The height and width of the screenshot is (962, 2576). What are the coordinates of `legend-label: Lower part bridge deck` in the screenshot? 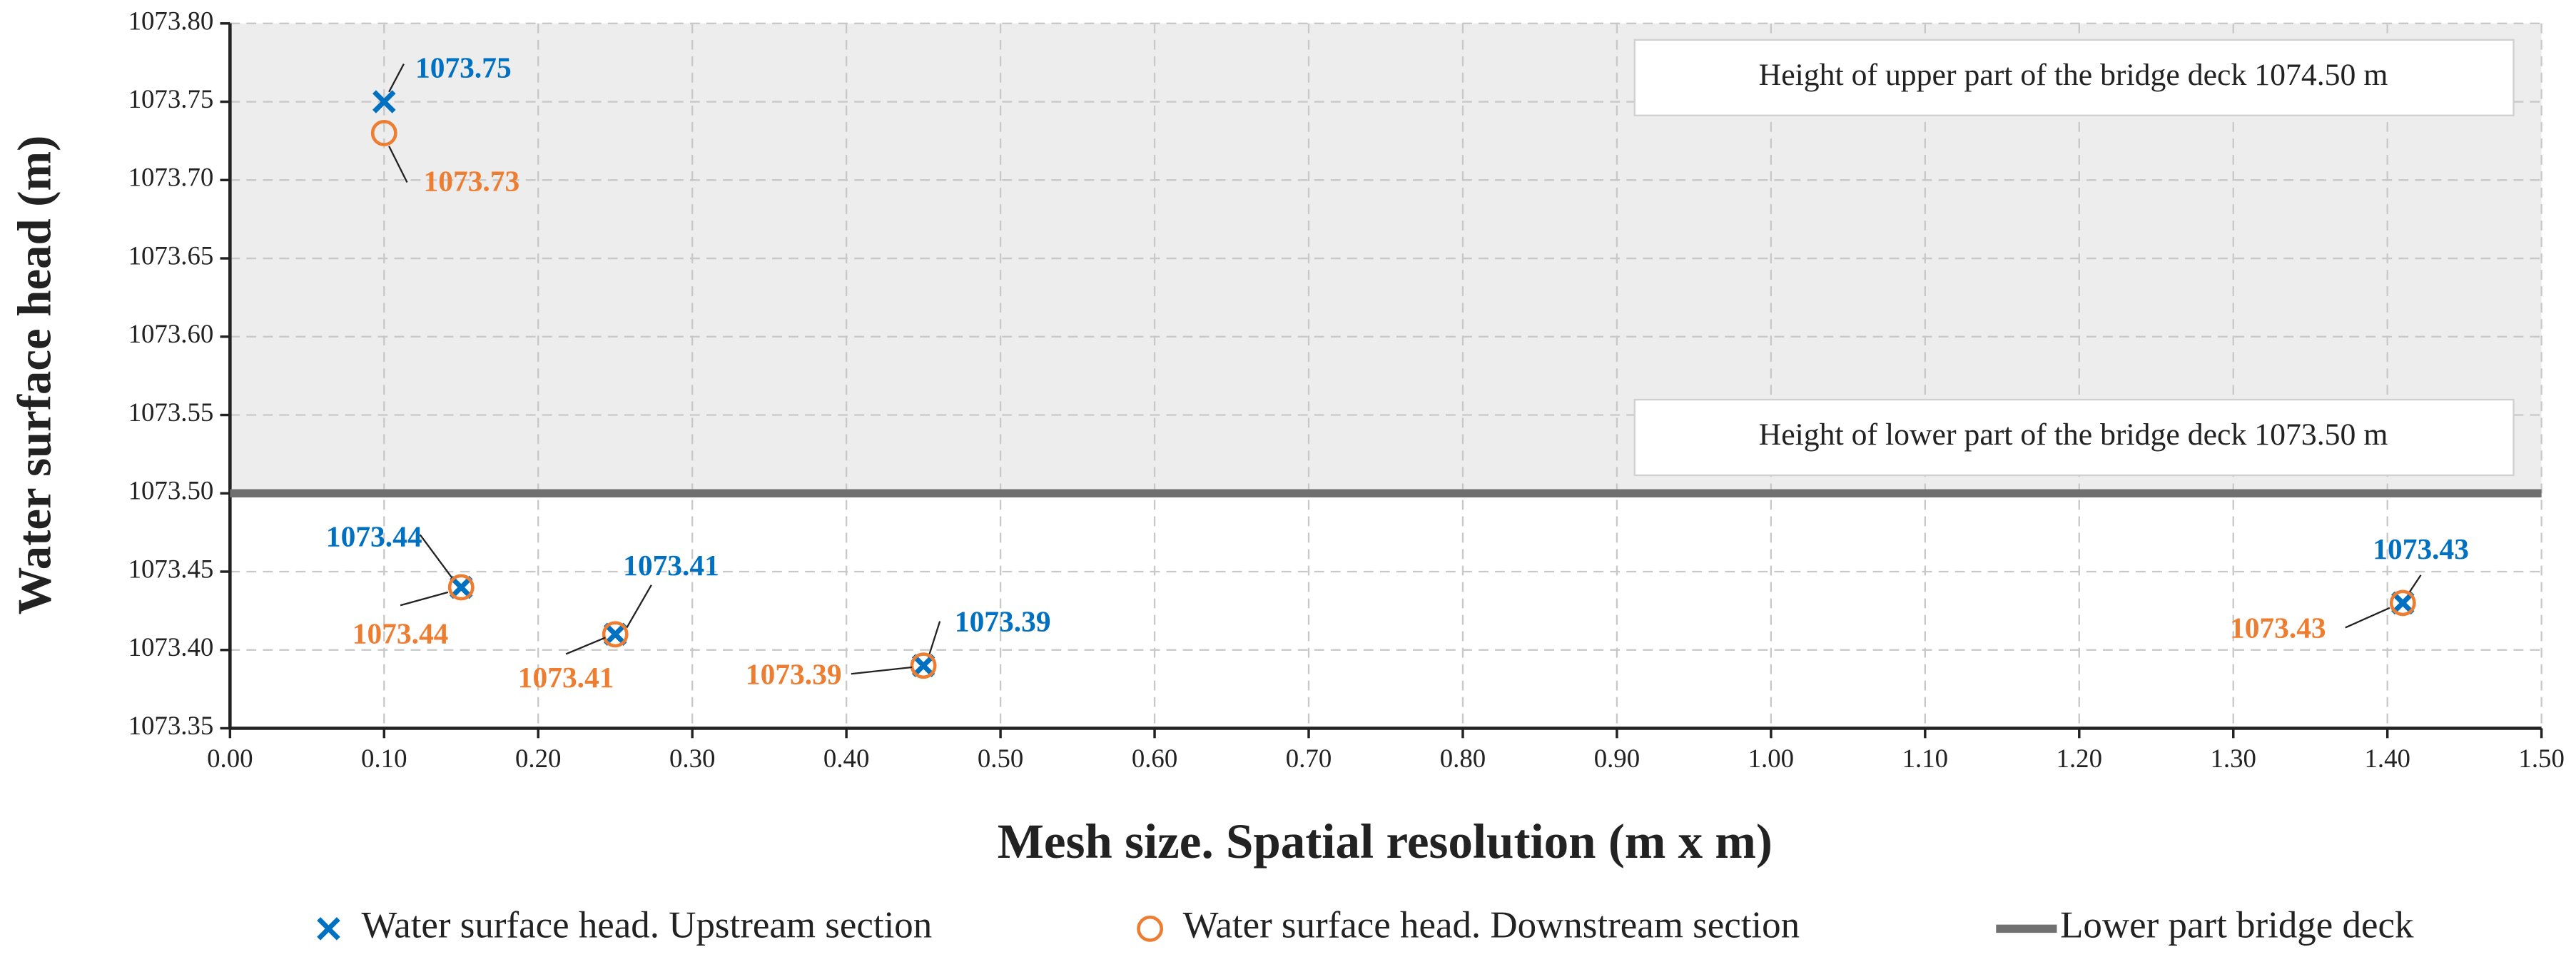 It's located at (2237, 926).